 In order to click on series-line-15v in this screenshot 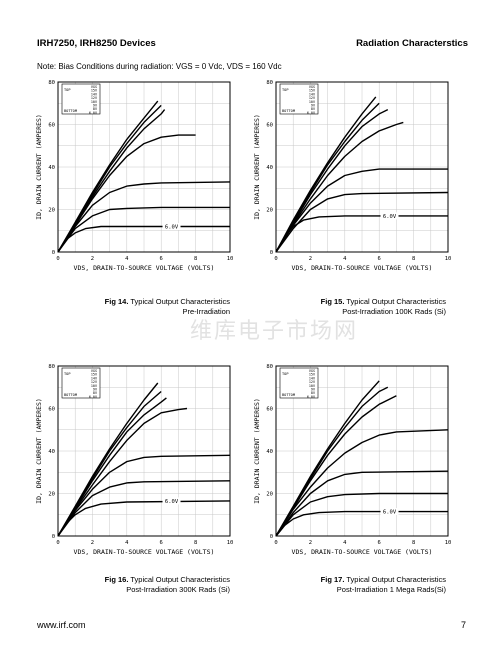, I will do `click(326, 174)`.